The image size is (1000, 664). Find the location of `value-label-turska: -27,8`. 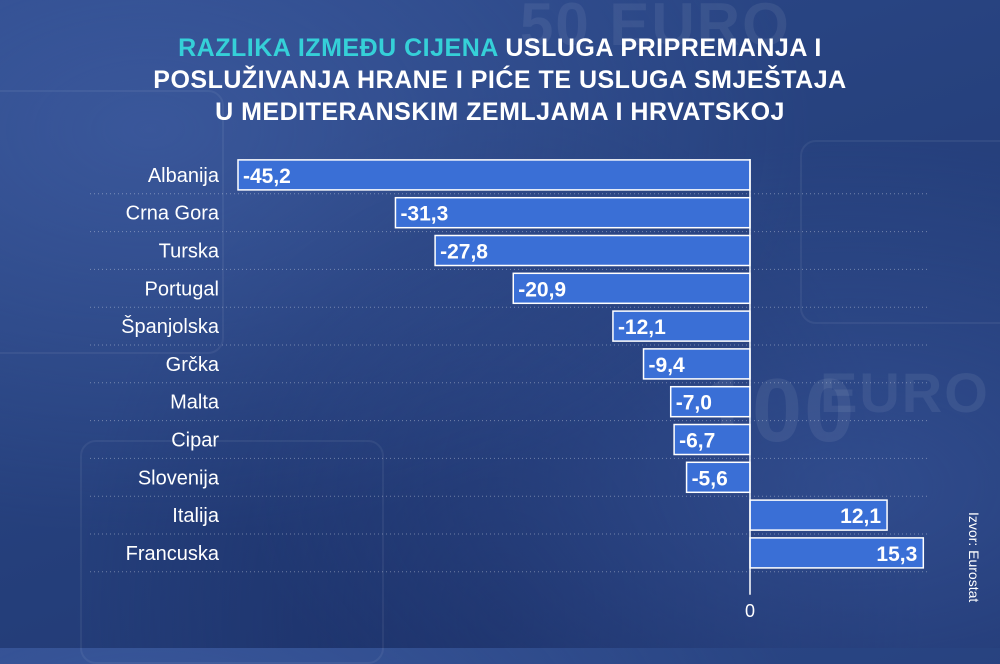

value-label-turska: -27,8 is located at coordinates (464, 252).